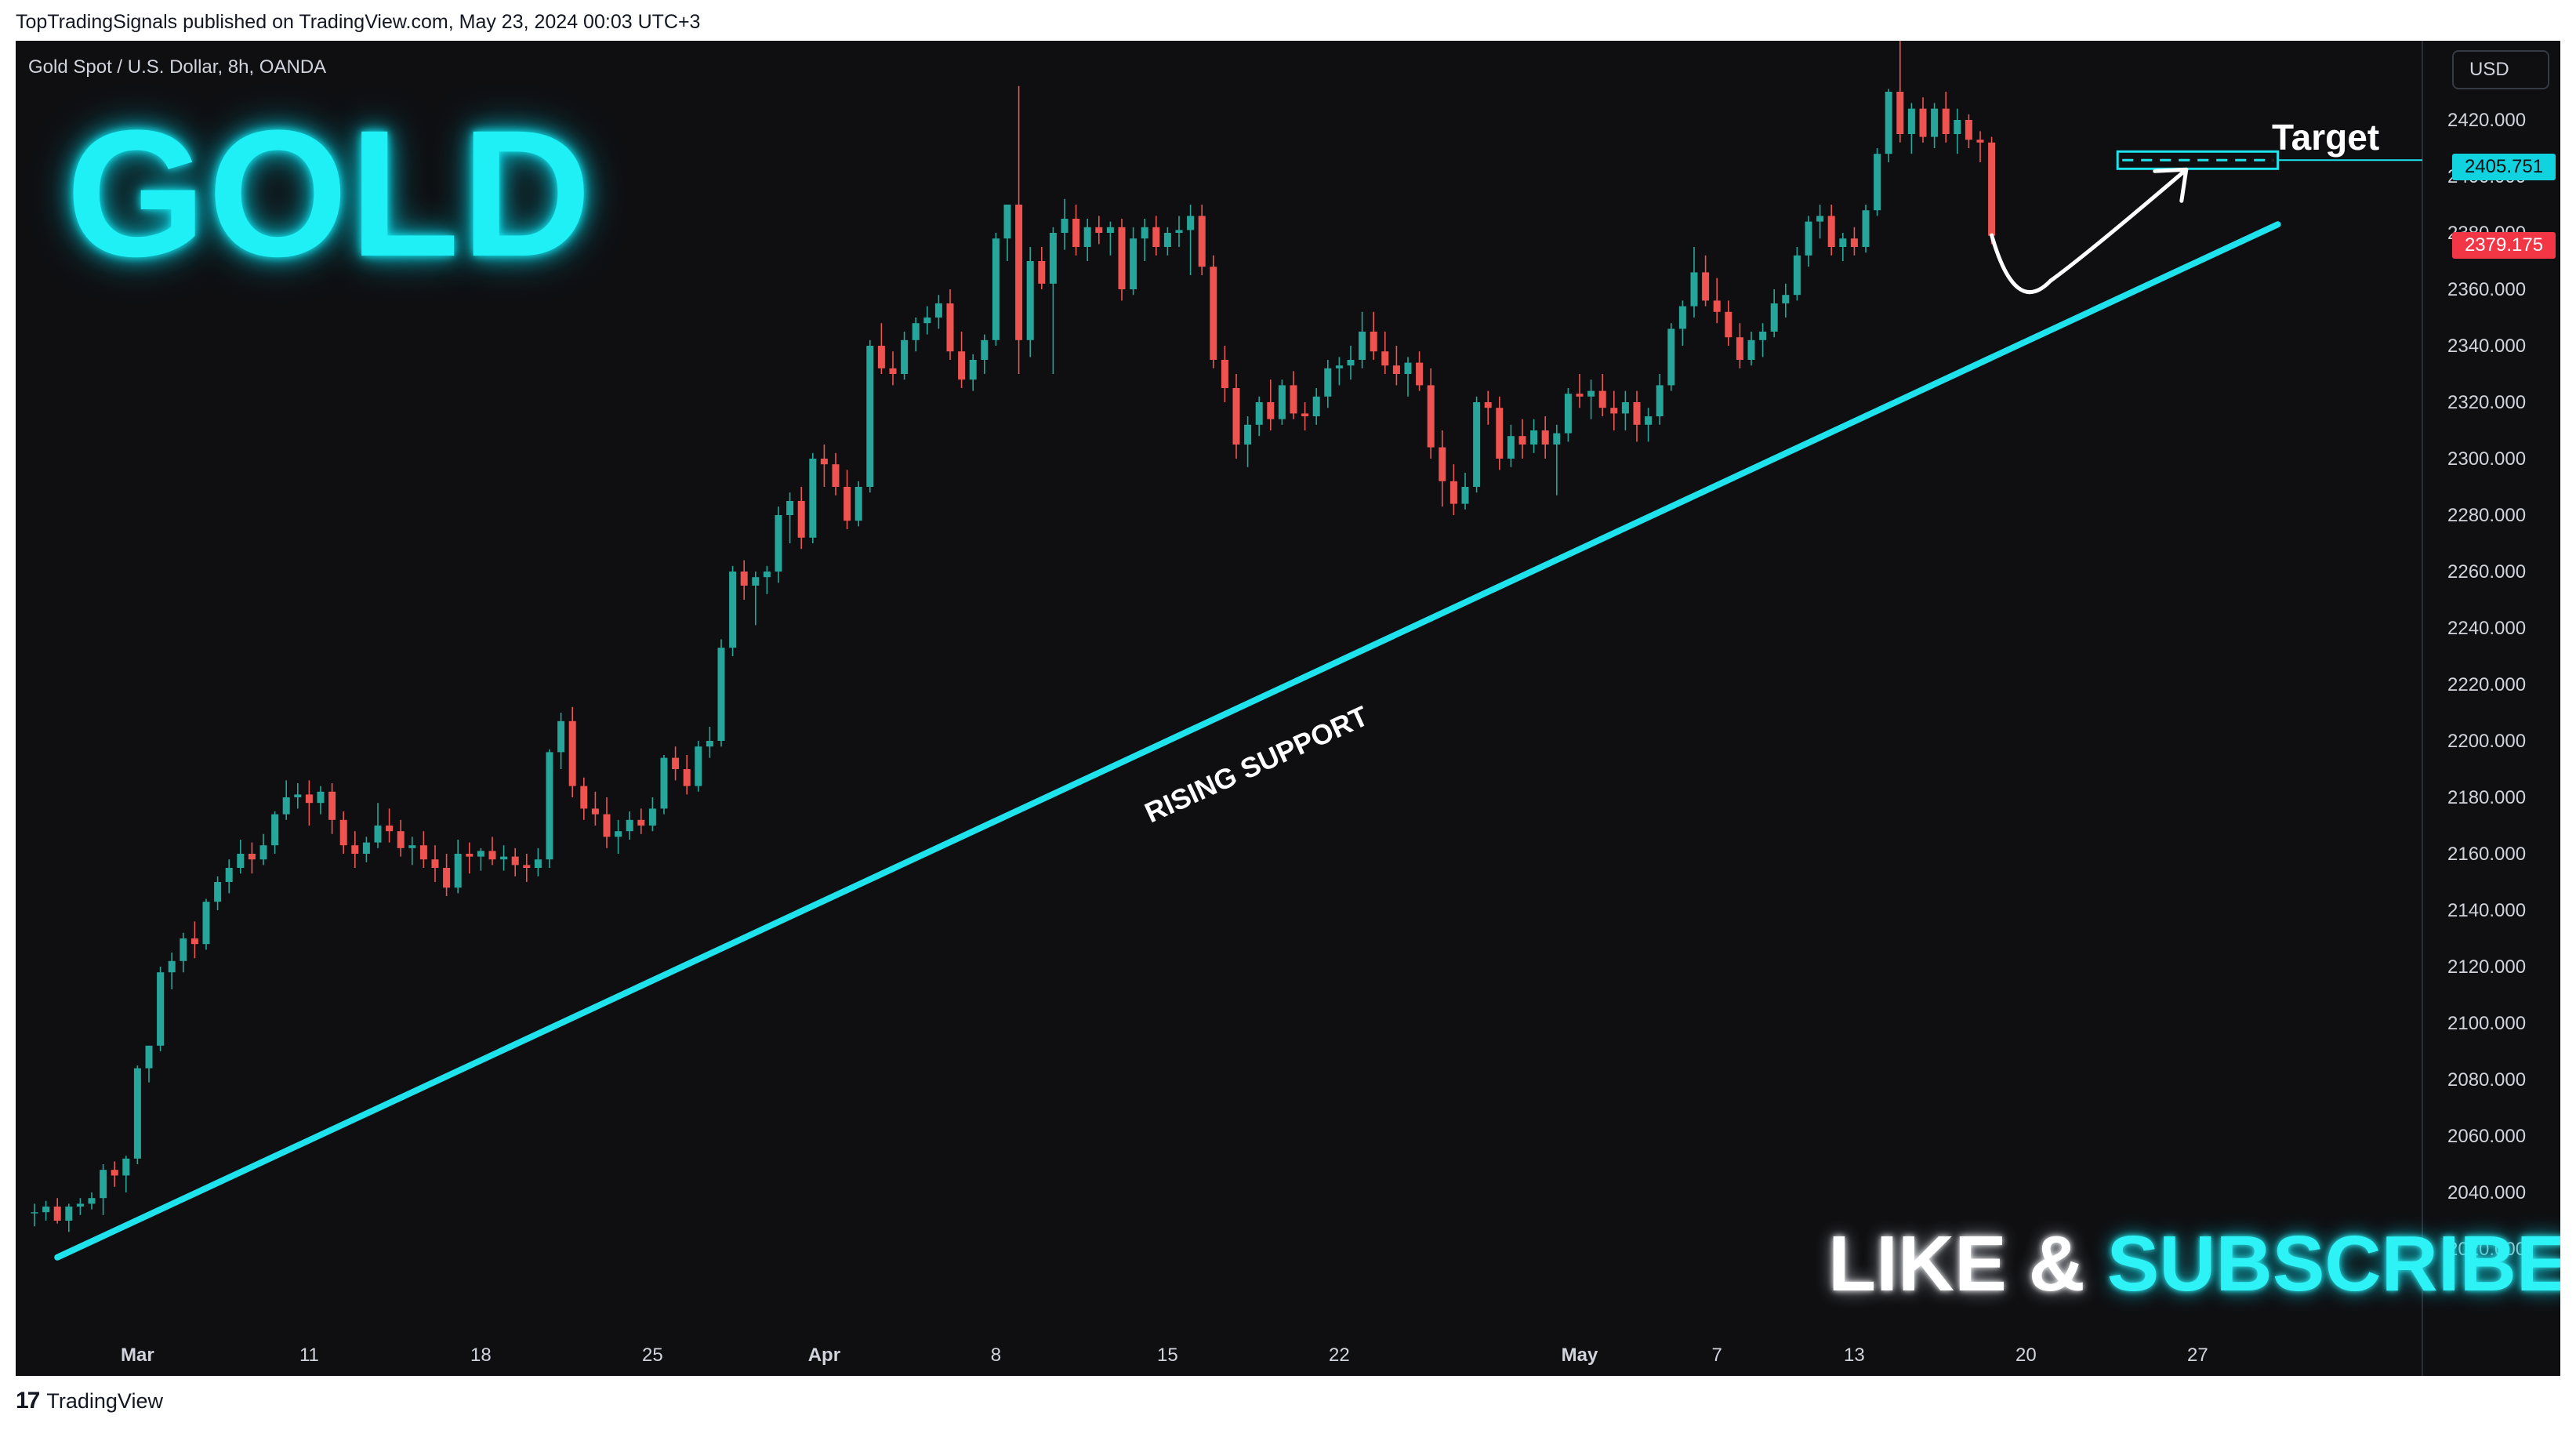  What do you see at coordinates (178, 67) in the screenshot?
I see `symbol-description: Gold Spot / U.S. Dollar, 8h, OANDA` at bounding box center [178, 67].